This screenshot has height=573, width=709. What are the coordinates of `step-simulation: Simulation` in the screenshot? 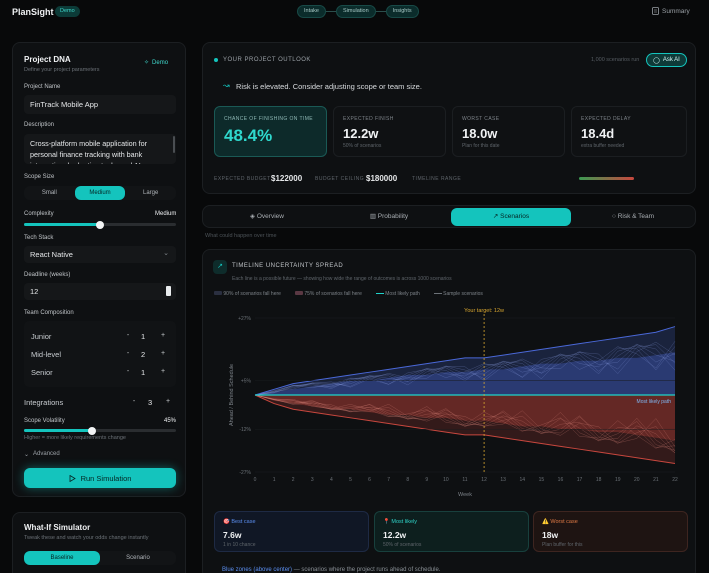 It's located at (355, 11).